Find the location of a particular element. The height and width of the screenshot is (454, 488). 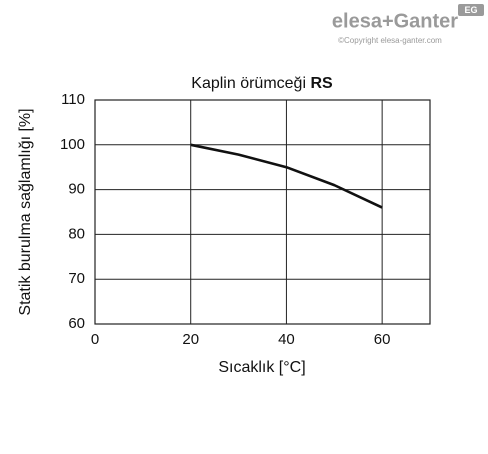

x-tick-label: 40 is located at coordinates (286, 339).